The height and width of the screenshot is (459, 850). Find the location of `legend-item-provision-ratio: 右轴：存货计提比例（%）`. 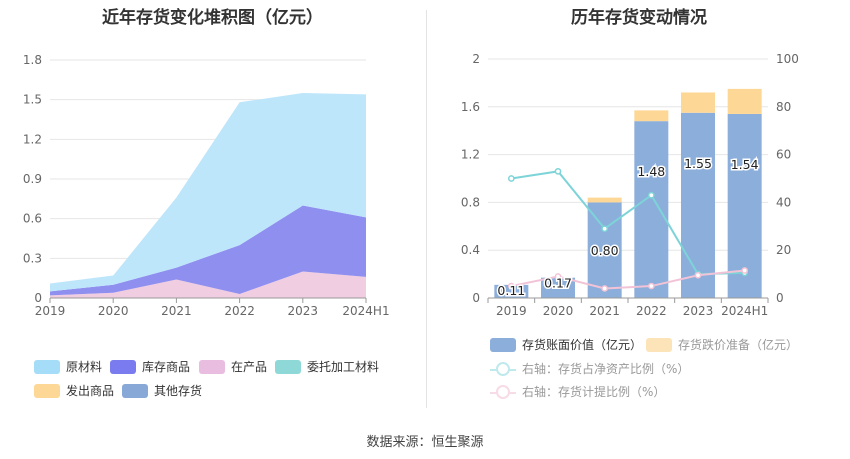

legend-item-provision-ratio: 右轴：存货计提比例（%） is located at coordinates (577, 391).